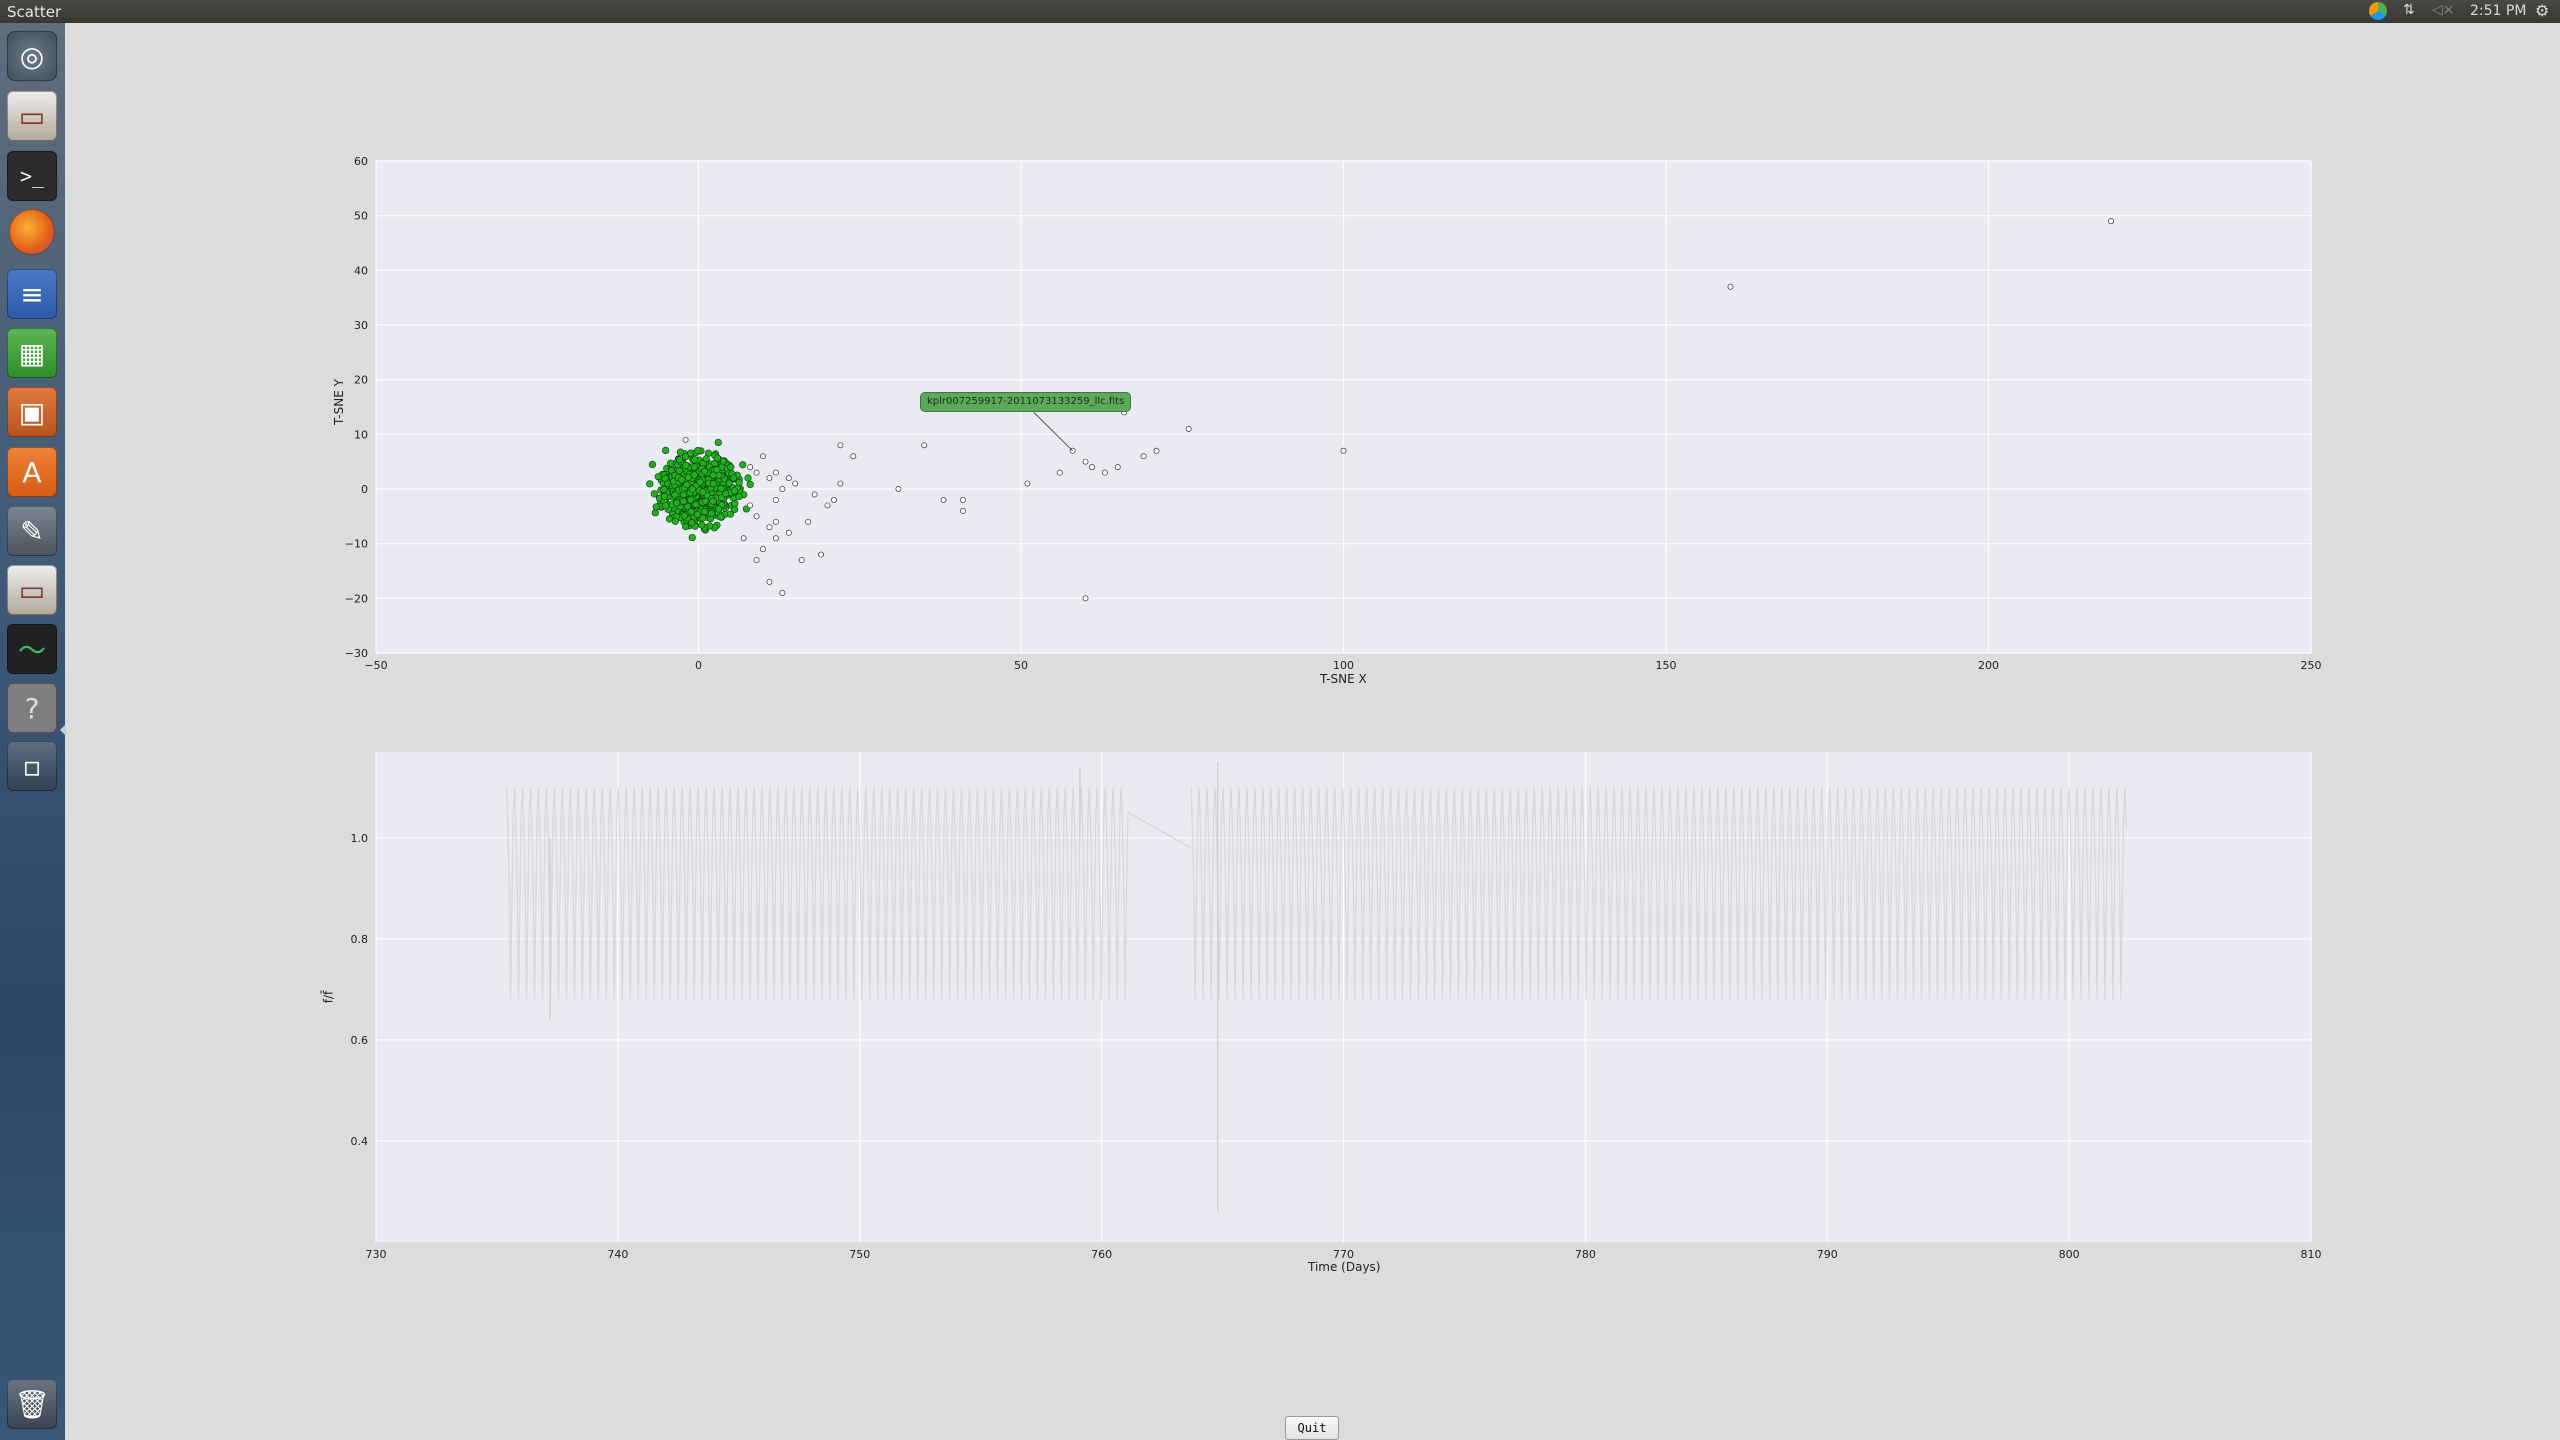  What do you see at coordinates (1021, 665) in the screenshot?
I see `x-tick-label: 50` at bounding box center [1021, 665].